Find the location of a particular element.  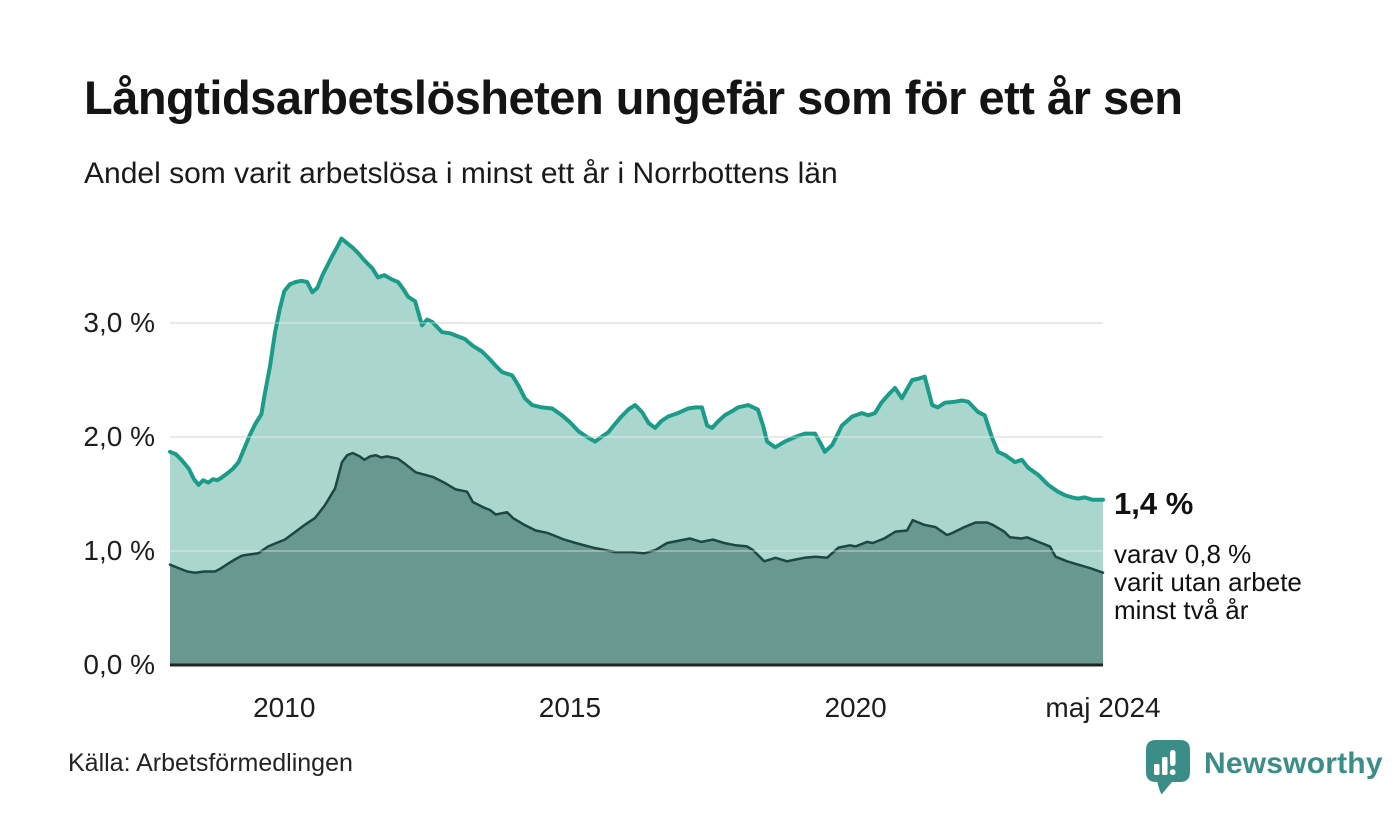

y-tick-label: 3,0 % is located at coordinates (119, 322).